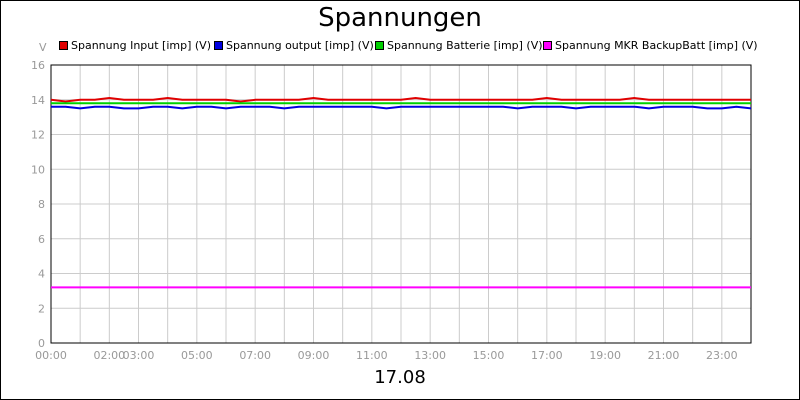 This screenshot has height=400, width=800. I want to click on y-tick-label: 8, so click(41, 204).